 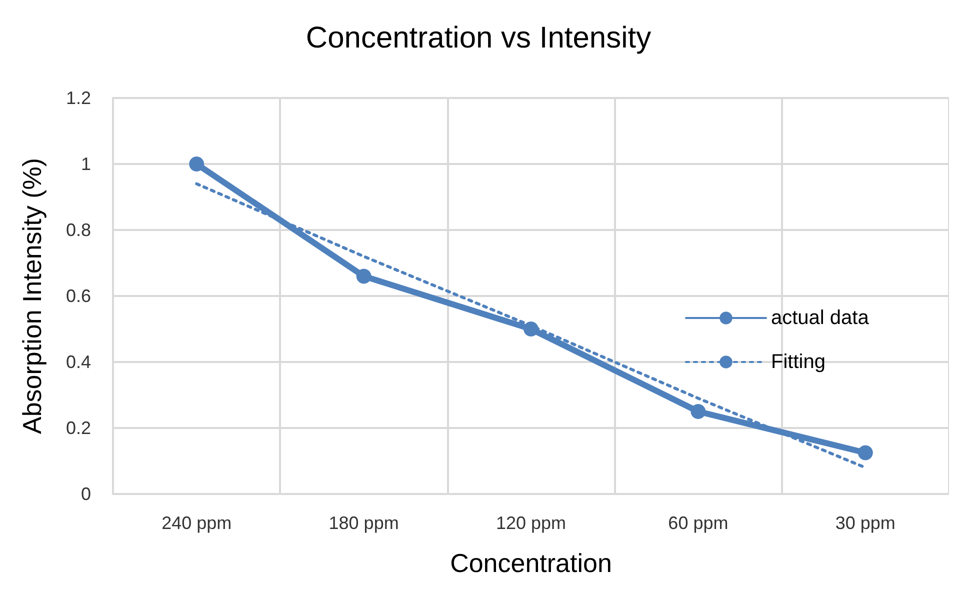 What do you see at coordinates (820, 318) in the screenshot?
I see `legend-label: actual data` at bounding box center [820, 318].